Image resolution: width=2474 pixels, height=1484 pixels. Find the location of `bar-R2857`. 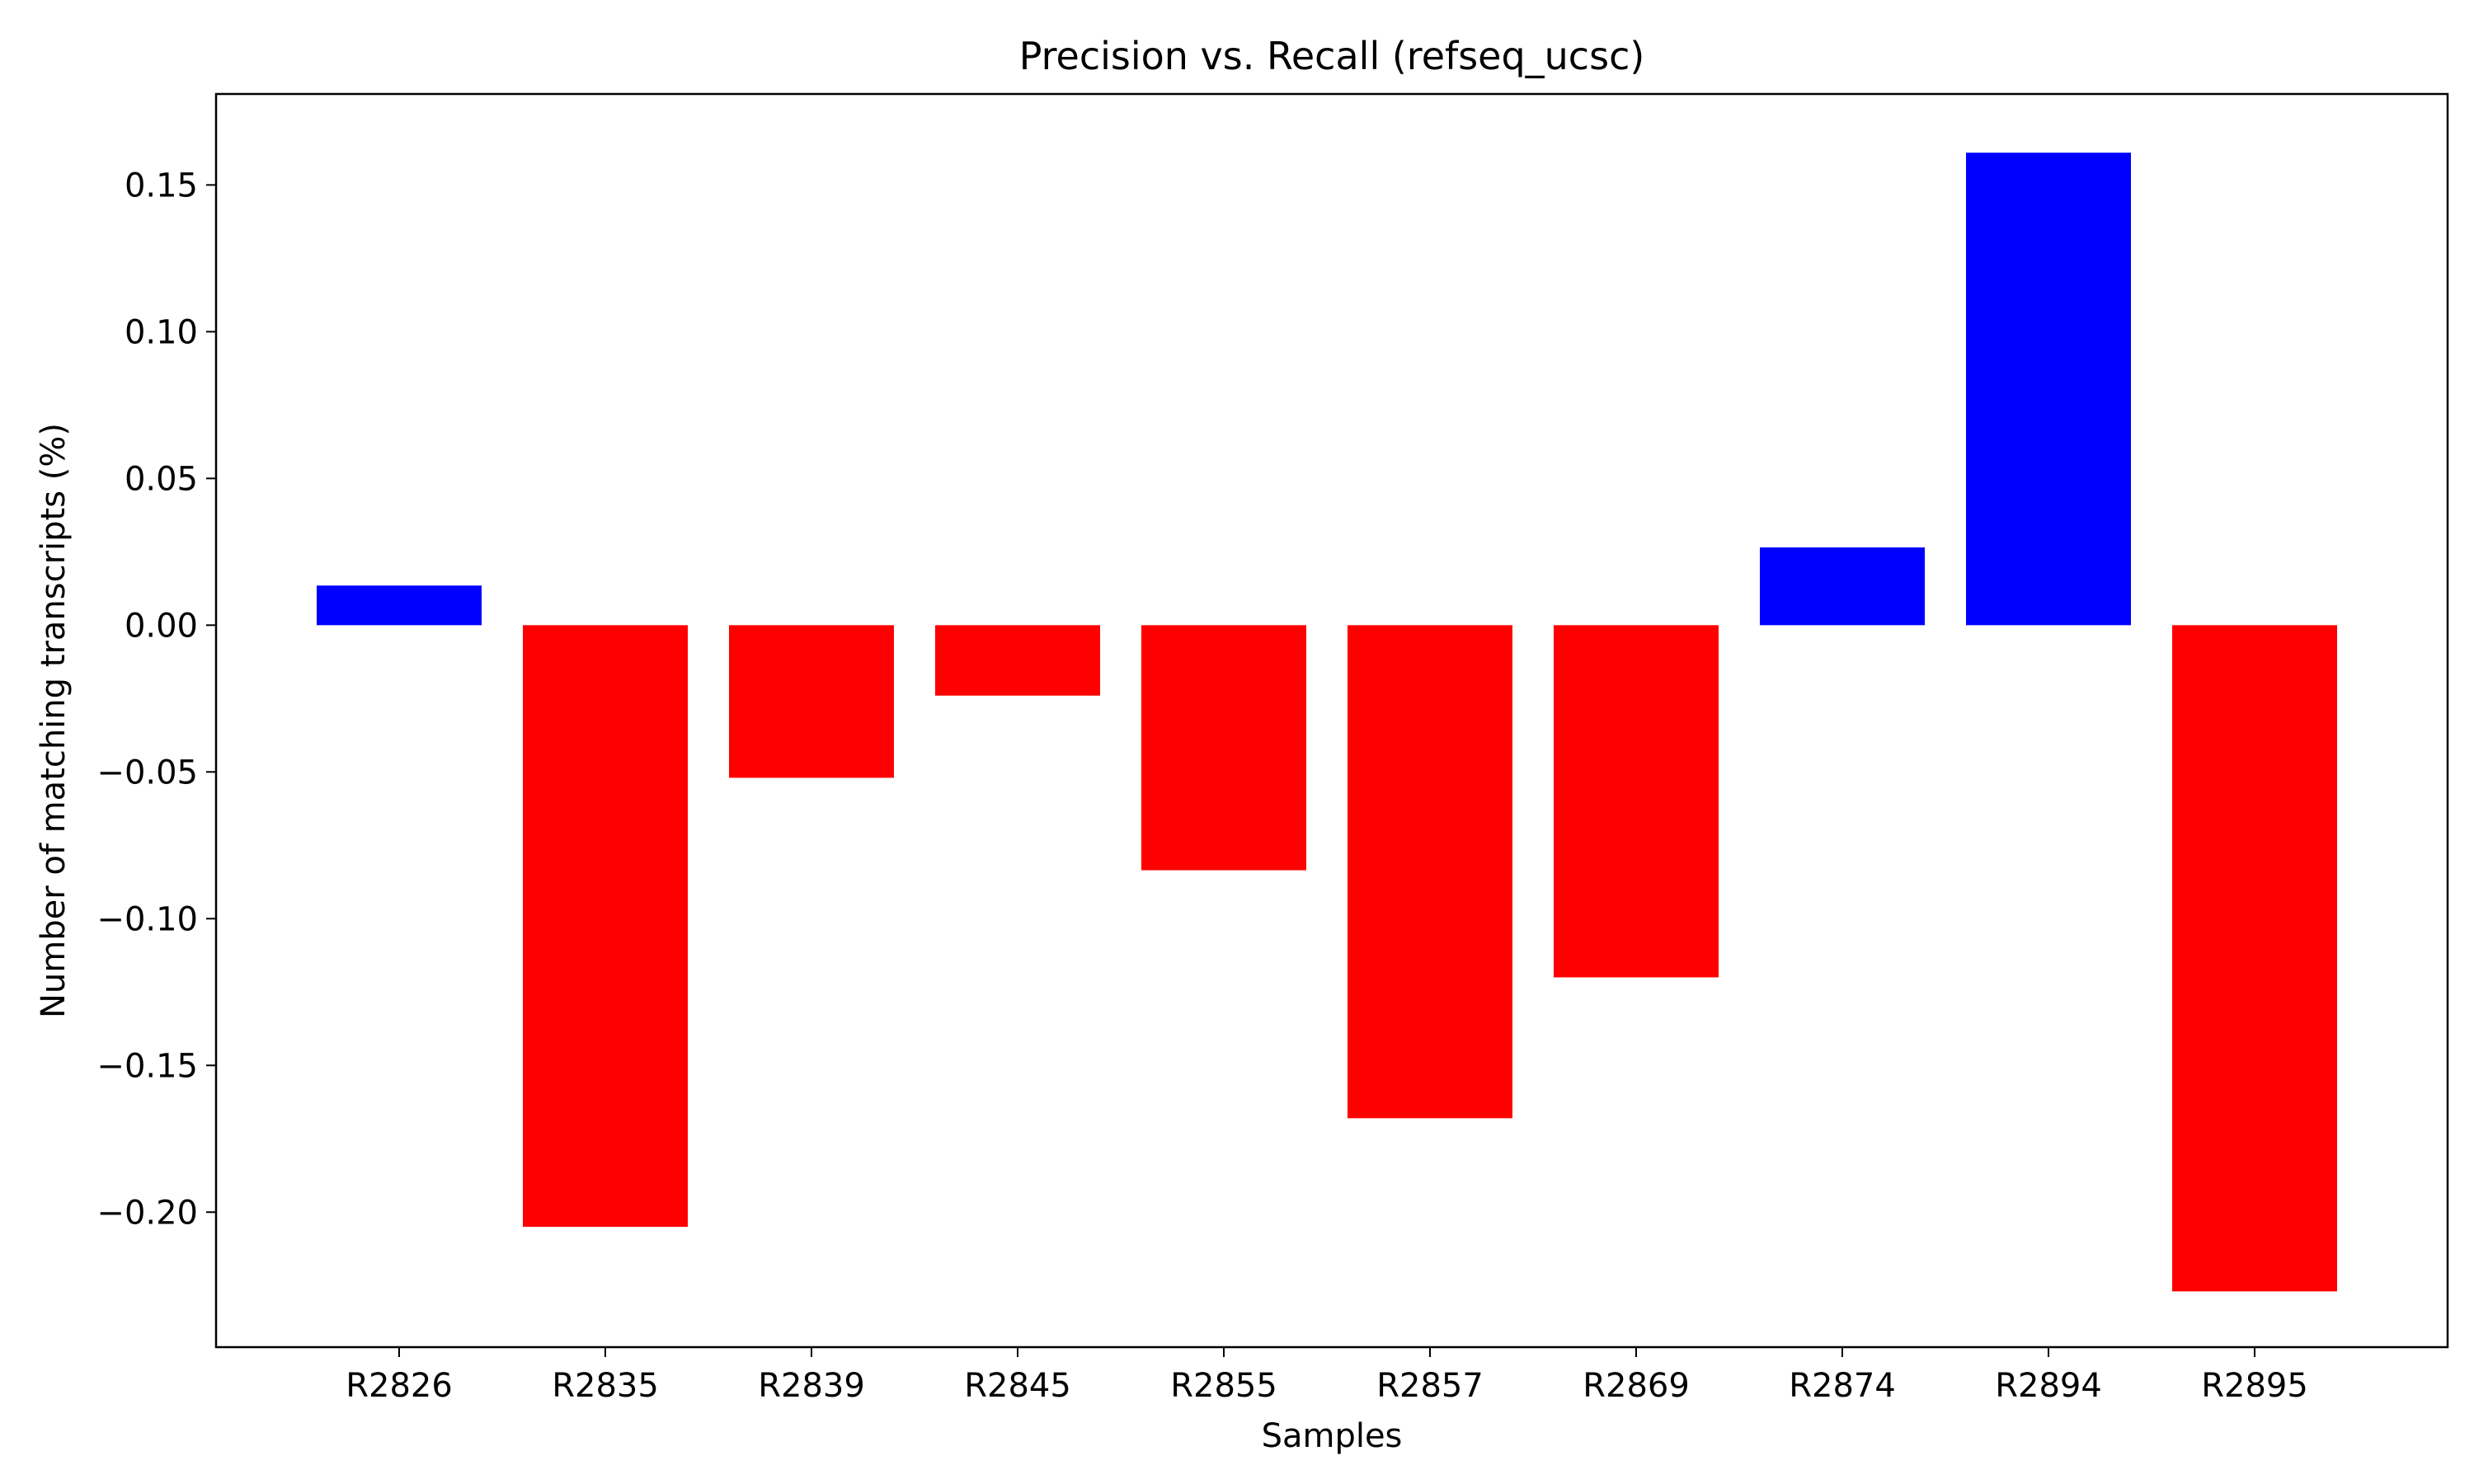

bar-R2857 is located at coordinates (1430, 872).